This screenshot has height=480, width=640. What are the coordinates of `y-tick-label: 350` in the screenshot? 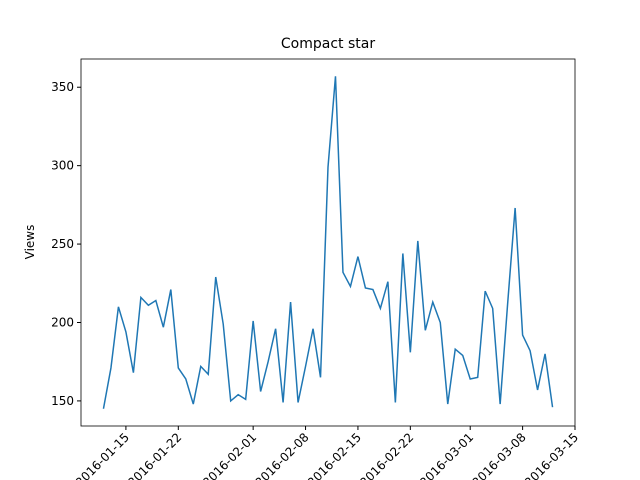 It's located at (62, 87).